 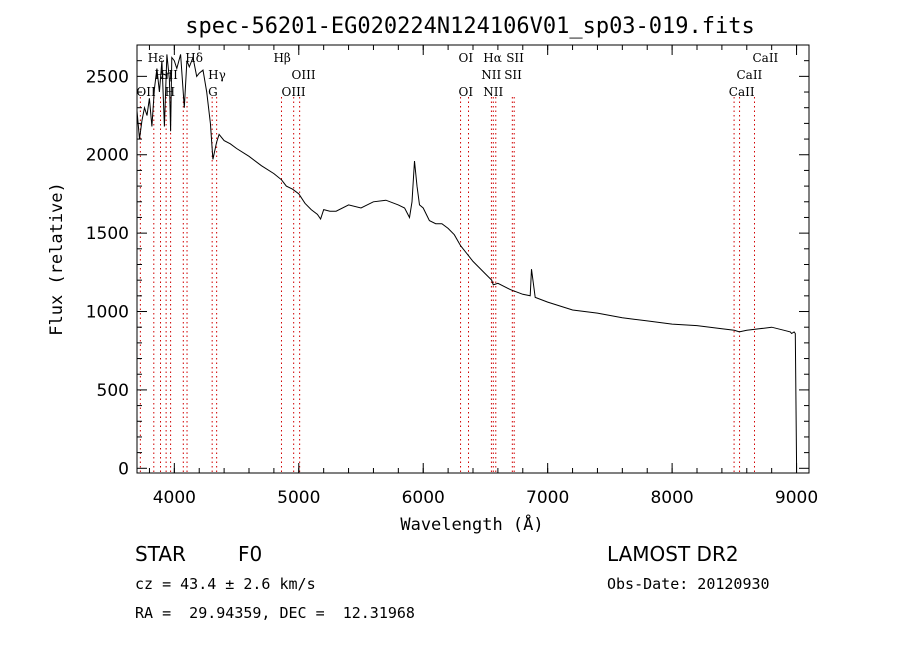 What do you see at coordinates (170, 92) in the screenshot?
I see `line-label: H` at bounding box center [170, 92].